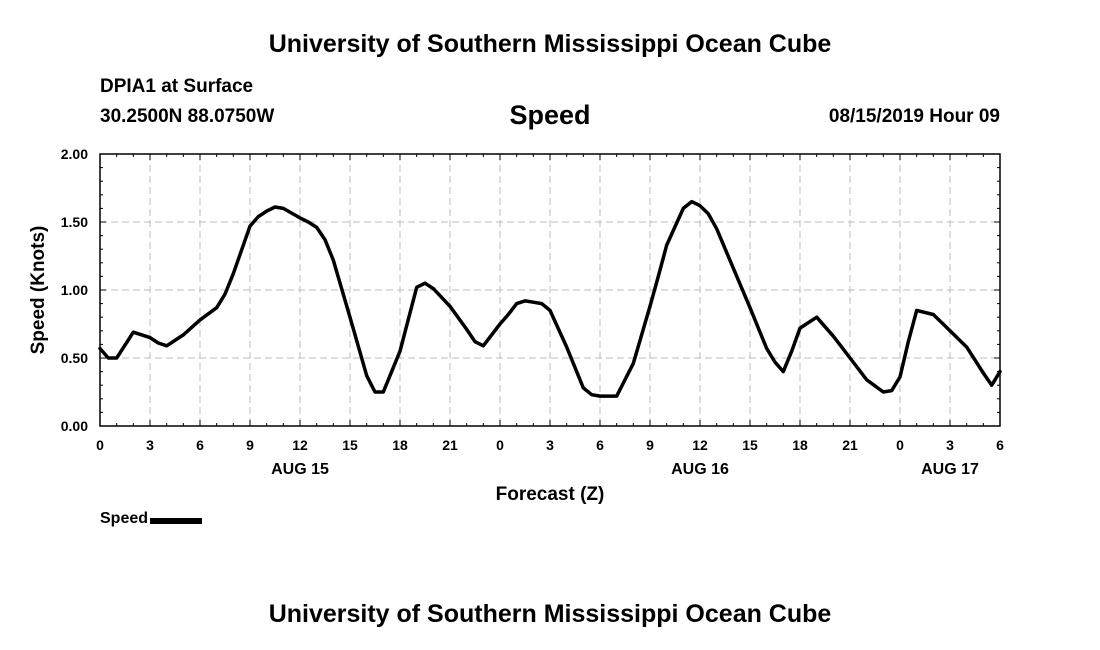  Describe the element at coordinates (914, 116) in the screenshot. I see `forecast-datetime: 08/15/2019 Hour 09` at that location.